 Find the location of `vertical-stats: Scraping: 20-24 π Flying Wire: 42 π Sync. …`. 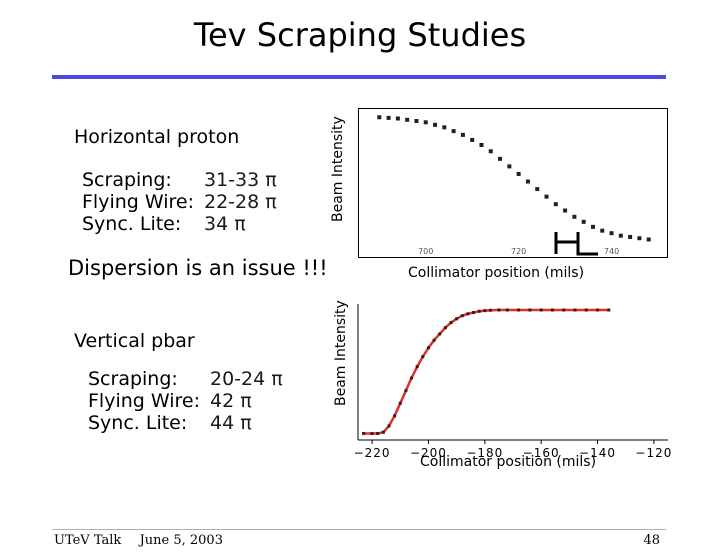

vertical-stats: Scraping: 20-24 π Flying Wire: 42 π Sync. … is located at coordinates (185, 401).